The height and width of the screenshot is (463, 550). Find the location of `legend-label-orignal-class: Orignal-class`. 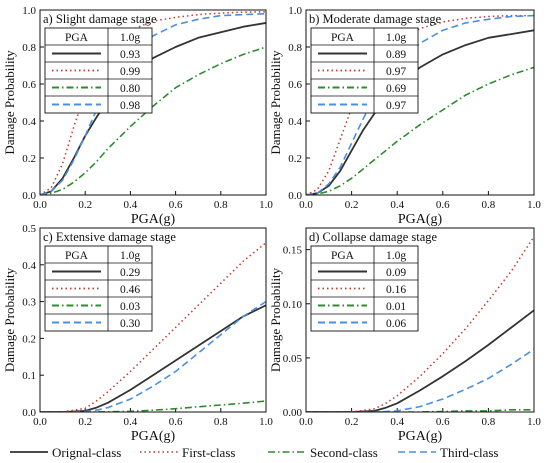

legend-label-orignal-class: Orignal-class is located at coordinates (86, 452).